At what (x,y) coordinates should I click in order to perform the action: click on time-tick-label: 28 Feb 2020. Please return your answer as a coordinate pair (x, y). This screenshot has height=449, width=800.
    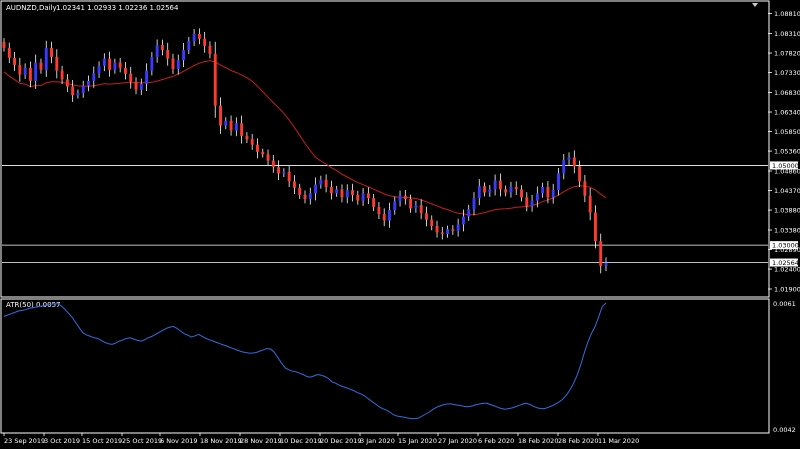
    Looking at the image, I should click on (578, 441).